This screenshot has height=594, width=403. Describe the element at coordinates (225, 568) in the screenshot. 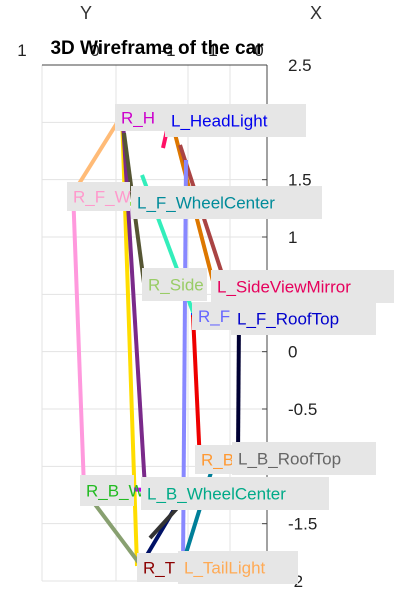

I see `point-label: L_TailLight` at that location.